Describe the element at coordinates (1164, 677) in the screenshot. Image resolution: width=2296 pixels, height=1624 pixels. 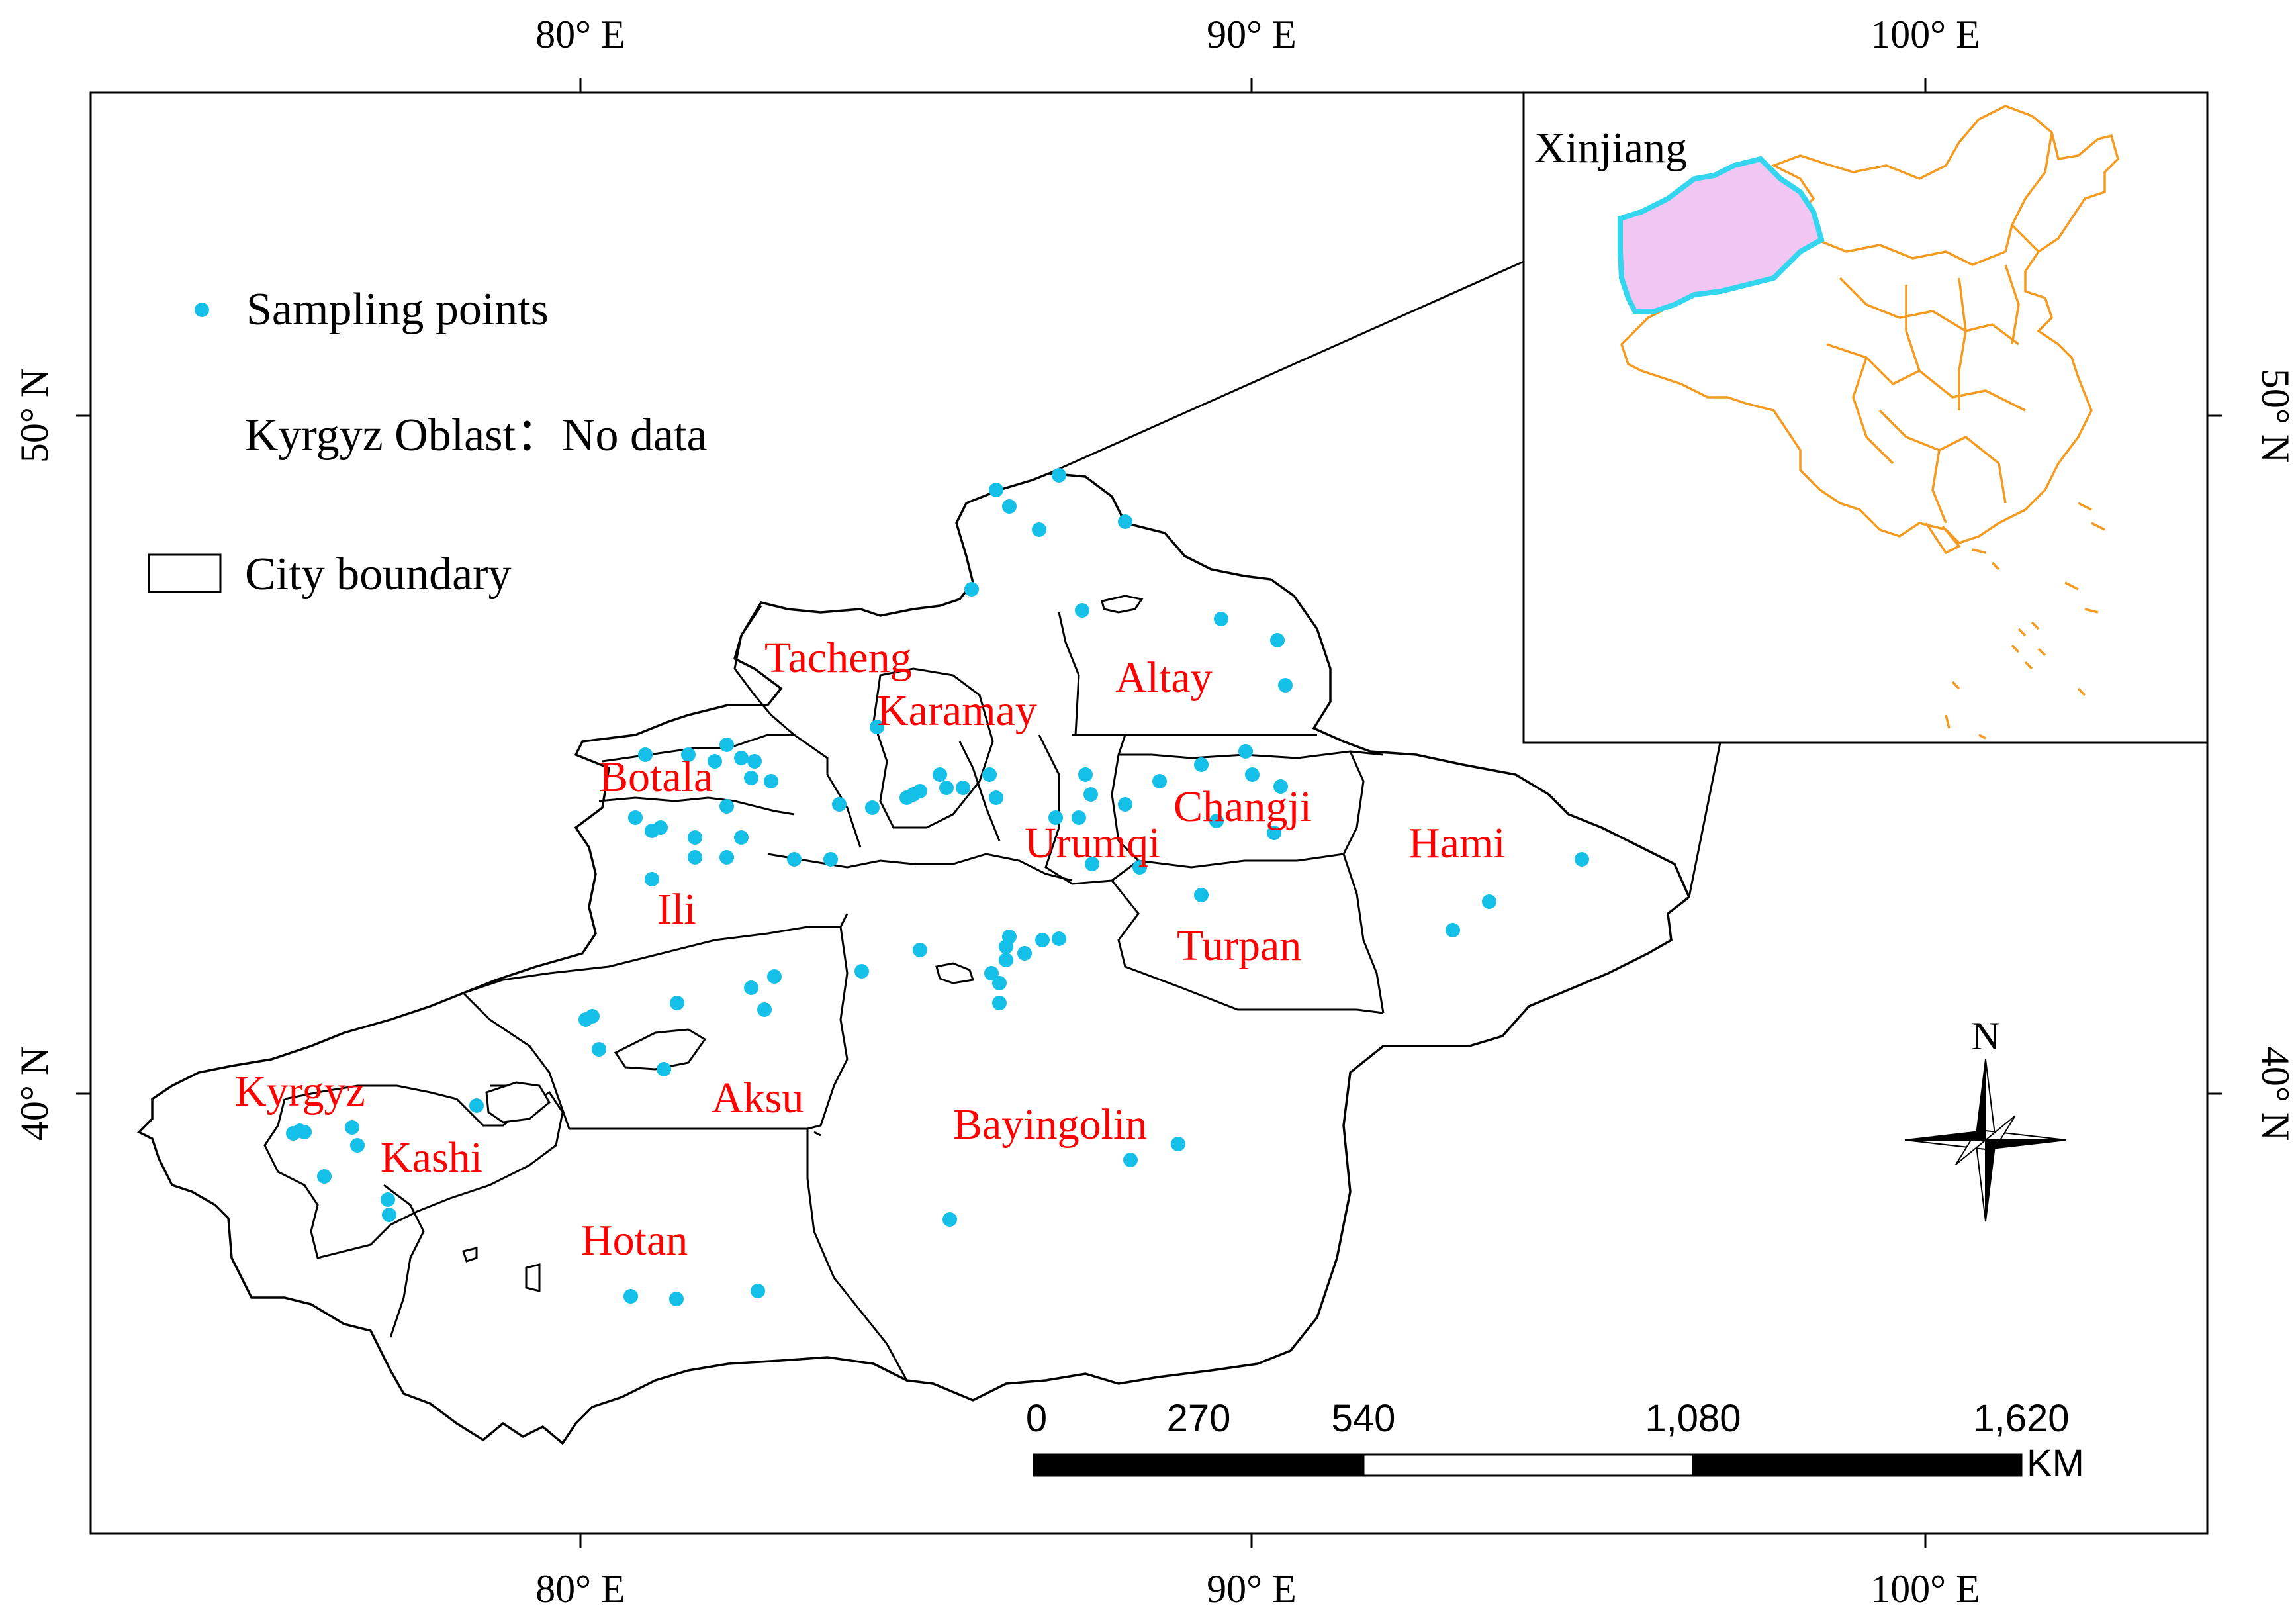
I see `city-label-altay: Altay` at that location.